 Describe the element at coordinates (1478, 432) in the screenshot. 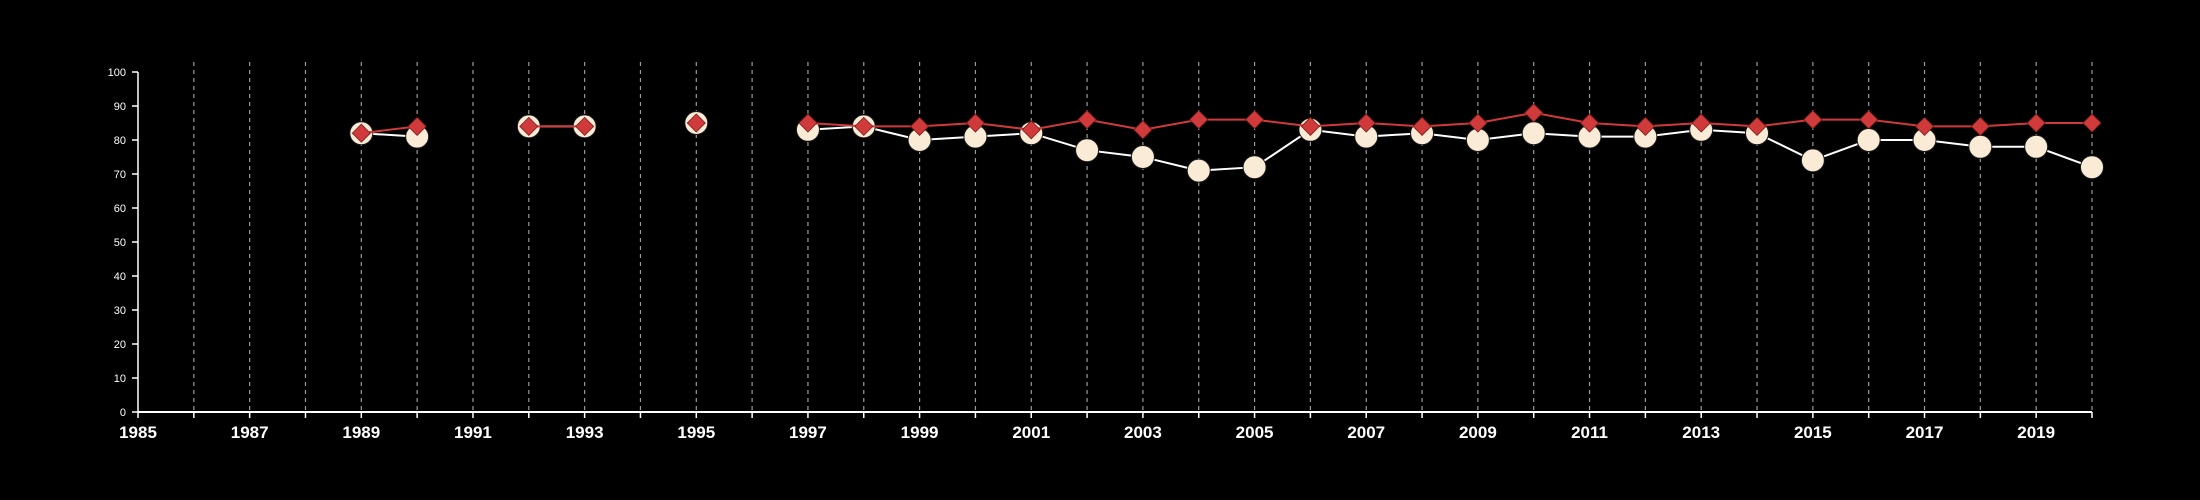

I see `x-tick-label: 2009` at that location.